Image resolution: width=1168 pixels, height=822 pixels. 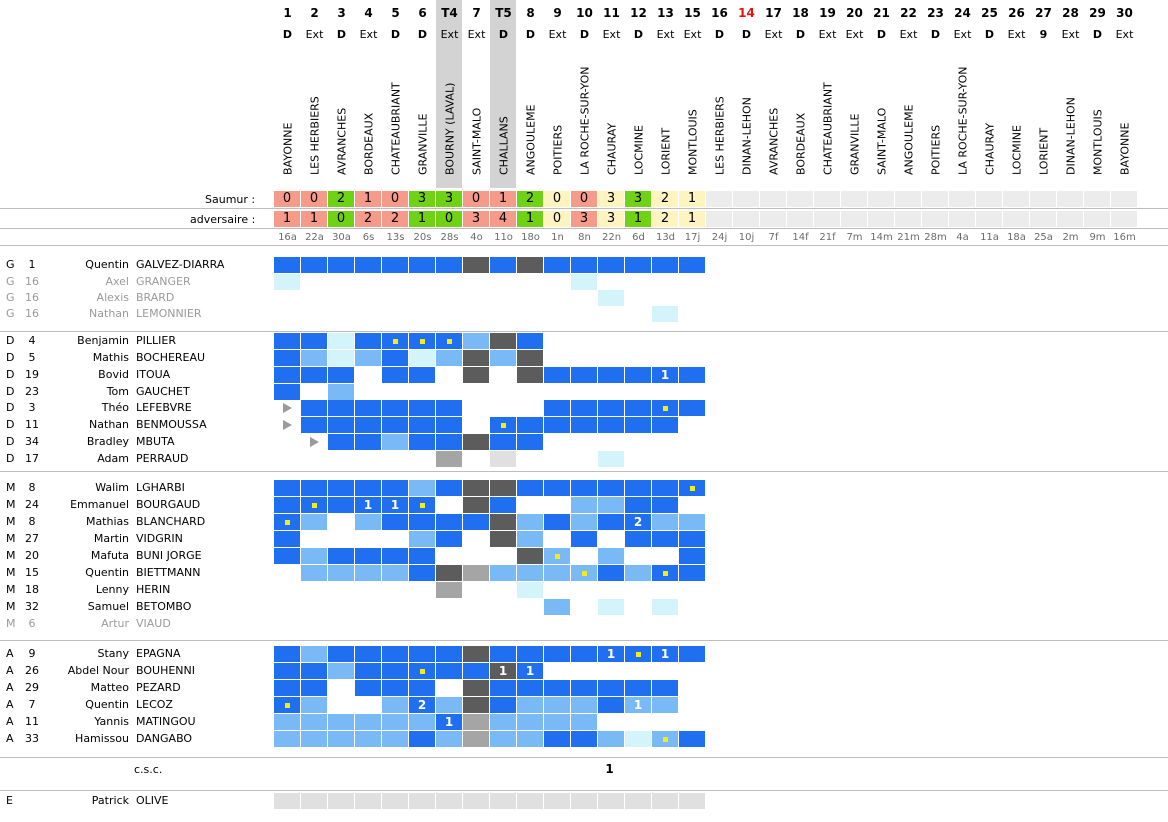 I want to click on player-first-name: Bovid, so click(x=113, y=374).